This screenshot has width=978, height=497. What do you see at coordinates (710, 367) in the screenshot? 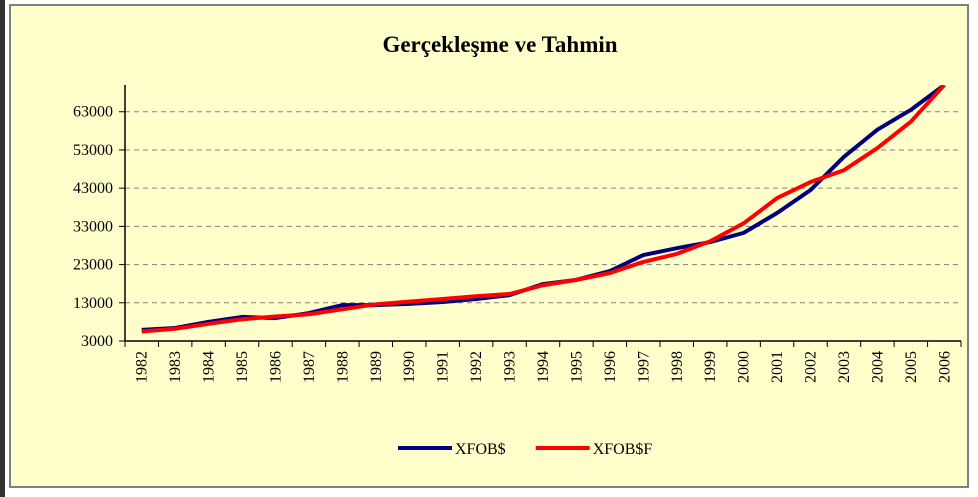
I see `x-tick-label: 1999` at bounding box center [710, 367].